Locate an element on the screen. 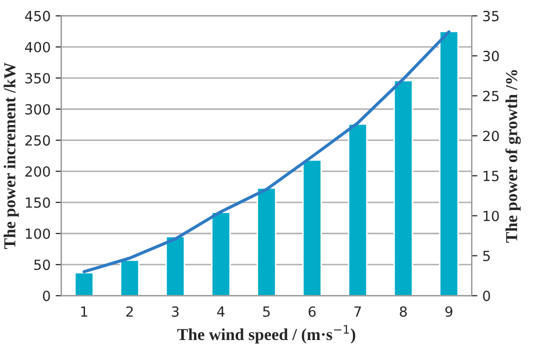 This screenshot has height=352, width=533. y2-tick-label: 35 is located at coordinates (491, 16).